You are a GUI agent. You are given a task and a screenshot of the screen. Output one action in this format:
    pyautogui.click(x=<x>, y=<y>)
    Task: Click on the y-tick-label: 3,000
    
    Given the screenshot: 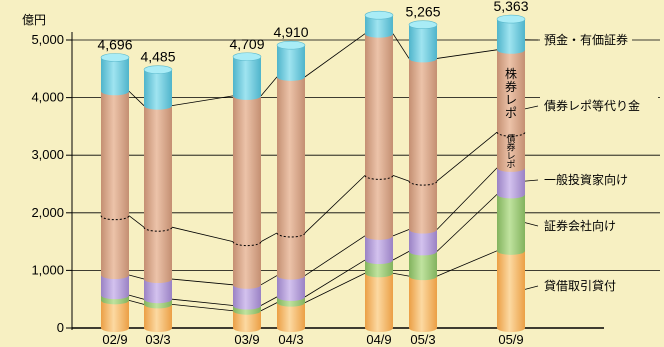 What is the action you would take?
    pyautogui.click(x=47, y=154)
    